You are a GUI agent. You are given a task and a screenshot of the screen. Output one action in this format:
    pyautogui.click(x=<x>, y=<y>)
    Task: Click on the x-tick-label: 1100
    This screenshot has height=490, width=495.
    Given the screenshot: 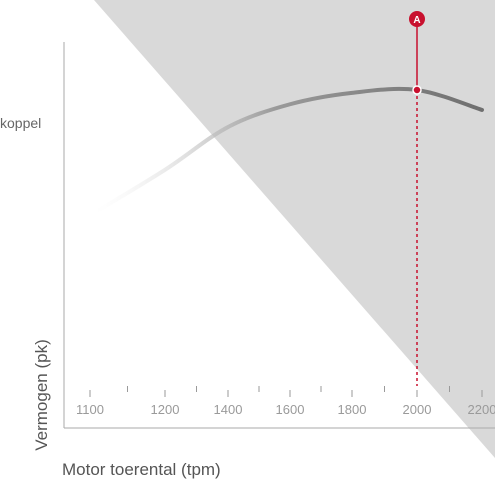 What is the action you would take?
    pyautogui.click(x=90, y=409)
    